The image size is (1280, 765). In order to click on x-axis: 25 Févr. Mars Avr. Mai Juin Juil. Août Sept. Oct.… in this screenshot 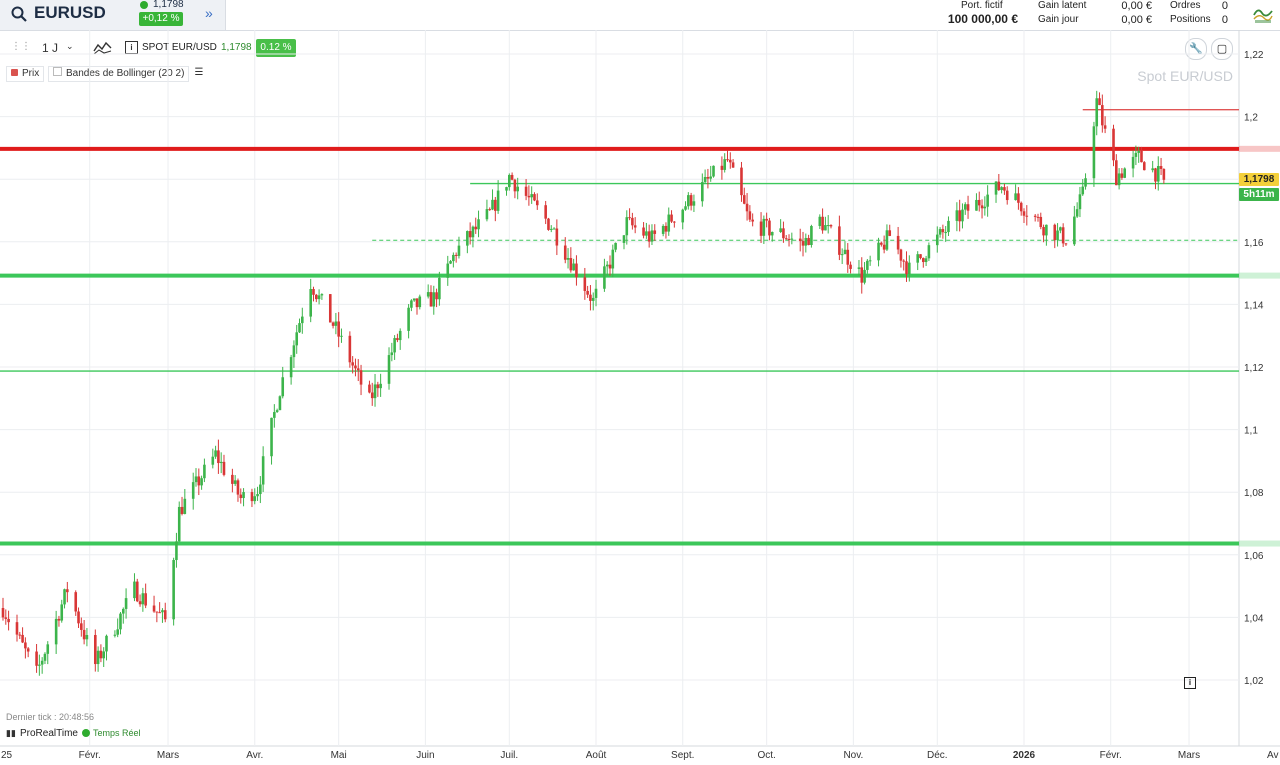, I will do `click(640, 755)`.